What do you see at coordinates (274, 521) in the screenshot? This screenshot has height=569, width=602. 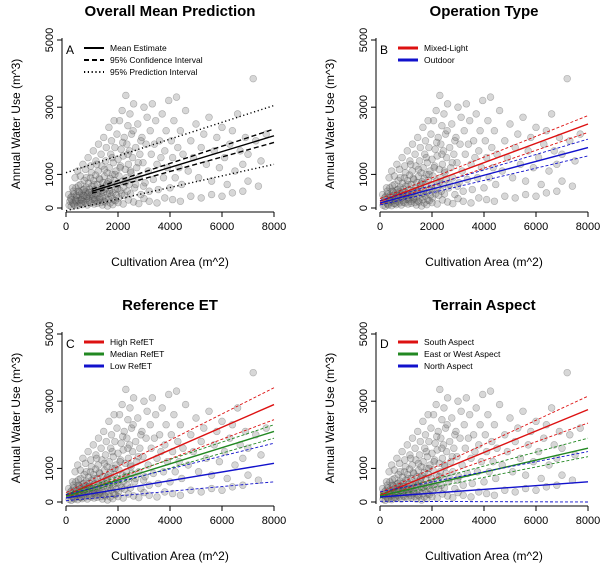 I see `x-tick-label: 8000` at bounding box center [274, 521].